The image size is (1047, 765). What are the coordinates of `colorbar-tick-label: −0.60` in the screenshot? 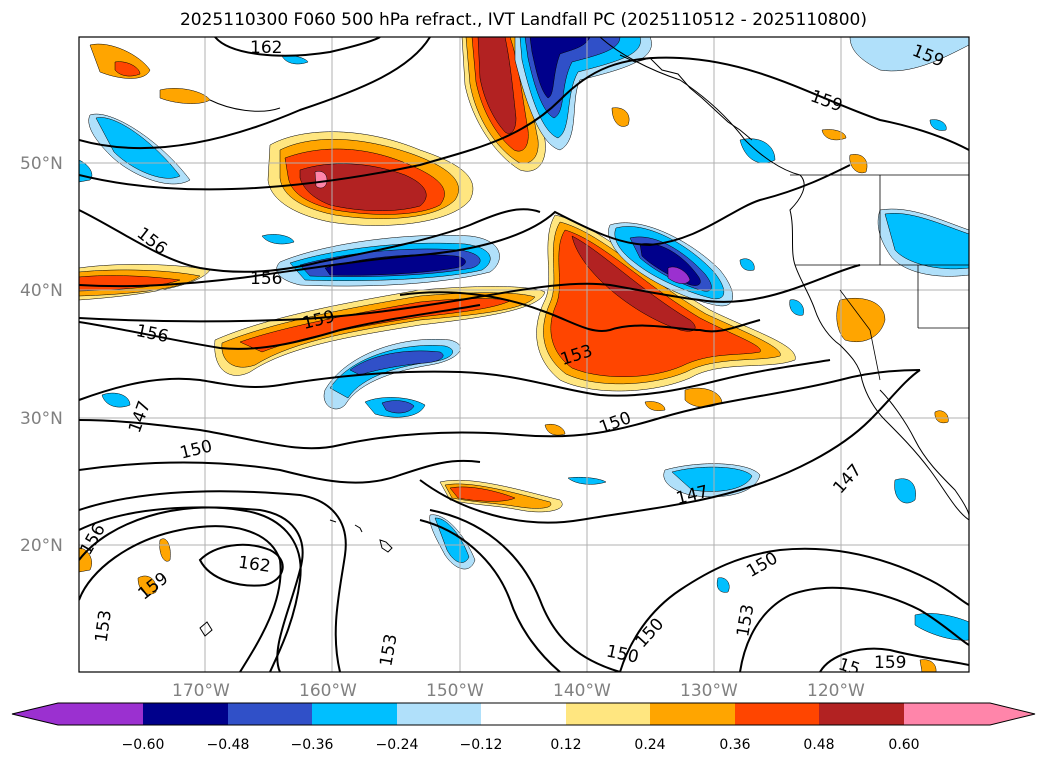 It's located at (143, 745).